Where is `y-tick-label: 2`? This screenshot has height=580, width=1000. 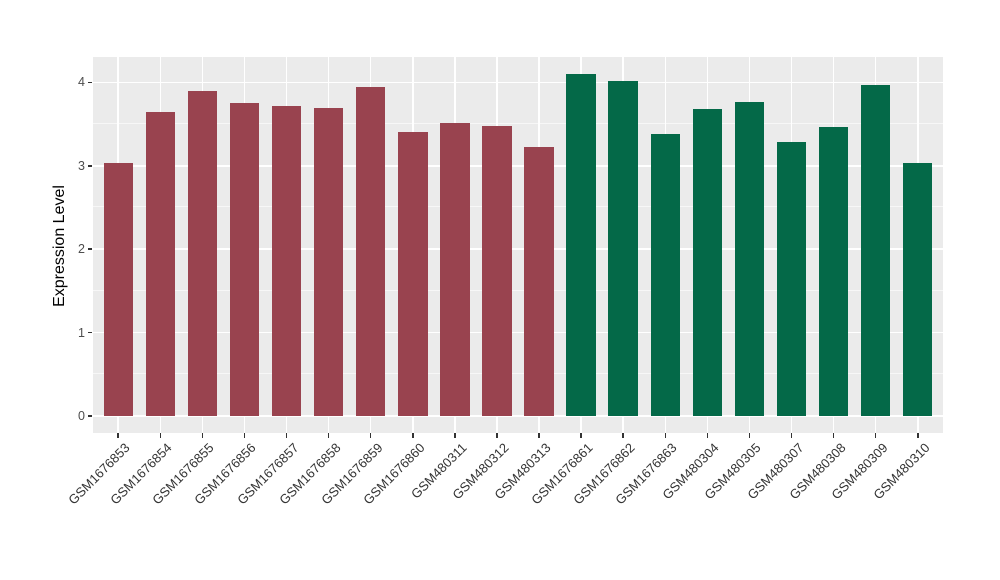 y-tick-label: 2 is located at coordinates (81, 249).